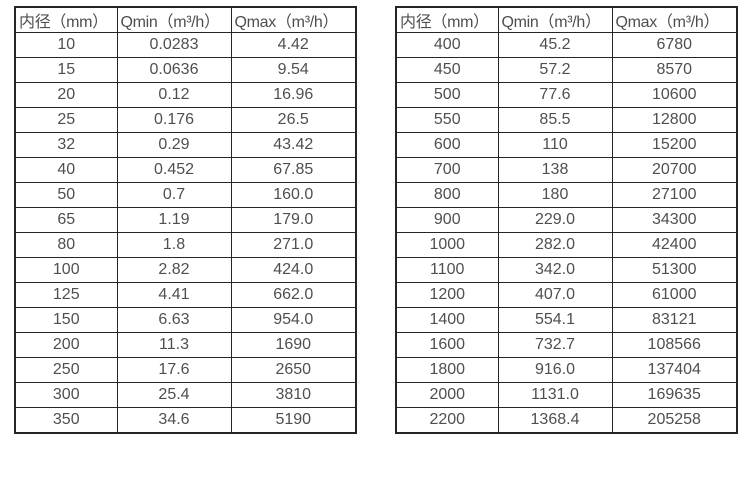 This screenshot has height=483, width=750. What do you see at coordinates (555, 270) in the screenshot?
I see `table-cell: 342.0` at bounding box center [555, 270].